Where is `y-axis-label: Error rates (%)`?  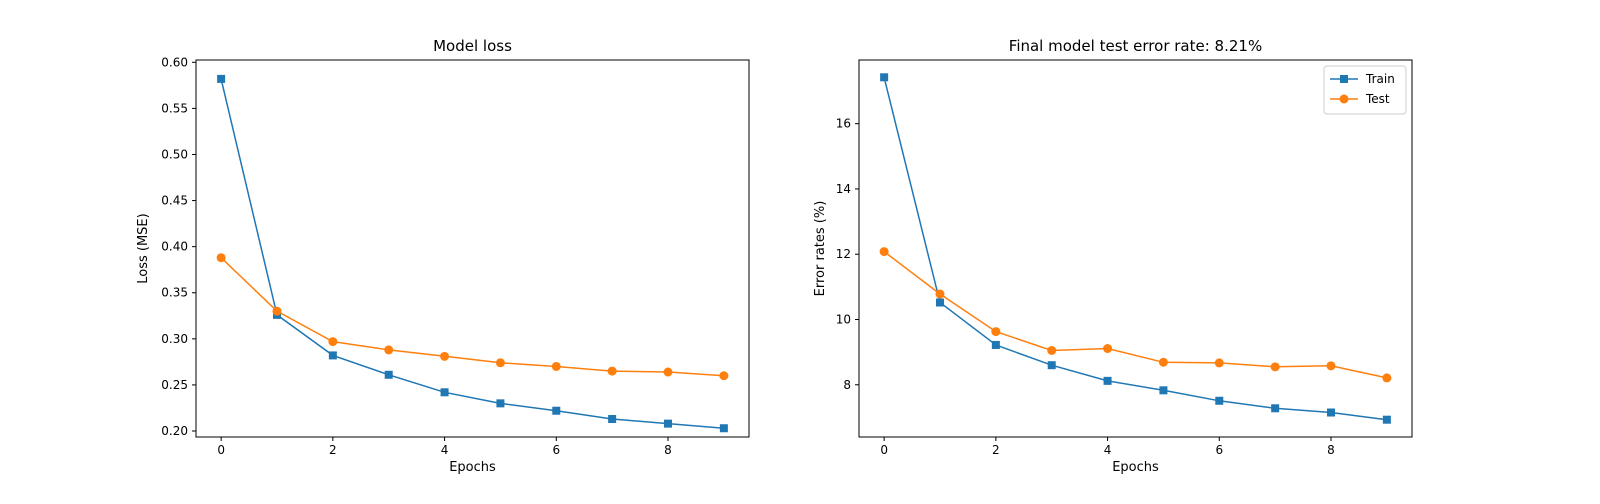
y-axis-label: Error rates (%) is located at coordinates (820, 249).